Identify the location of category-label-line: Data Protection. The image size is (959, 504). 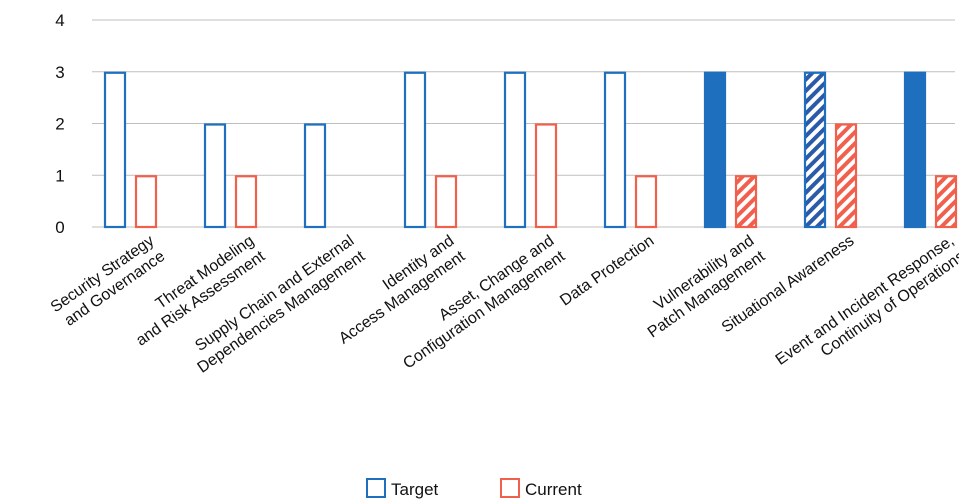
(607, 270).